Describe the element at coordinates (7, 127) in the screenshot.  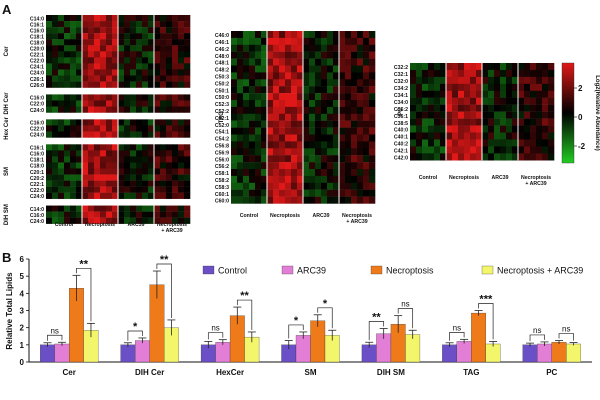
I see `heatmap-block-label: Hex Cer` at that location.